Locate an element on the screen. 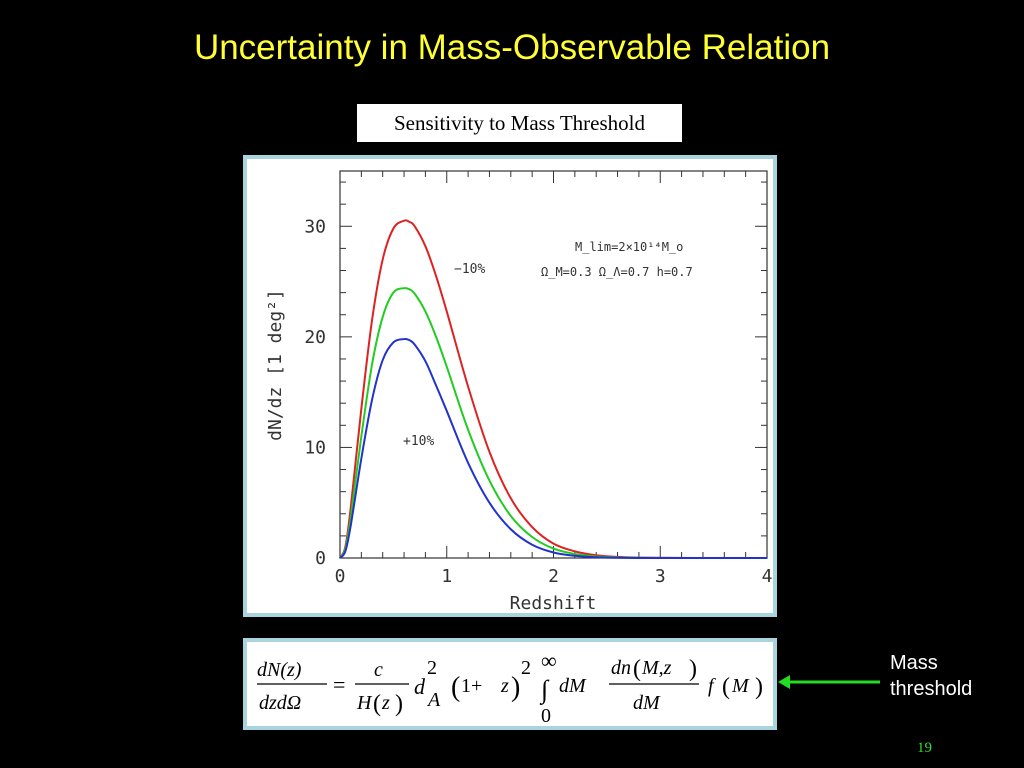 This screenshot has width=1024, height=768. y-tick-label: 10 is located at coordinates (315, 447).